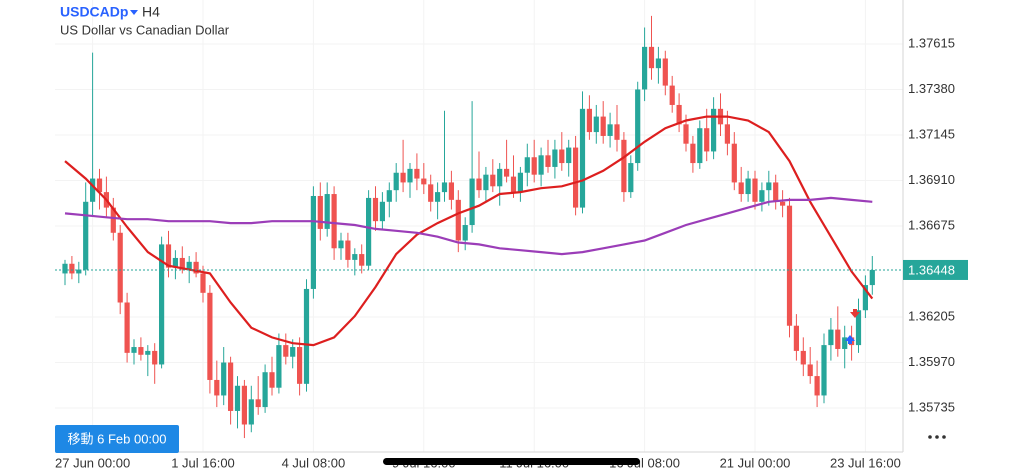 The width and height of the screenshot is (1024, 473). Describe the element at coordinates (134, 12) in the screenshot. I see `symbol-dropdown-icon` at that location.